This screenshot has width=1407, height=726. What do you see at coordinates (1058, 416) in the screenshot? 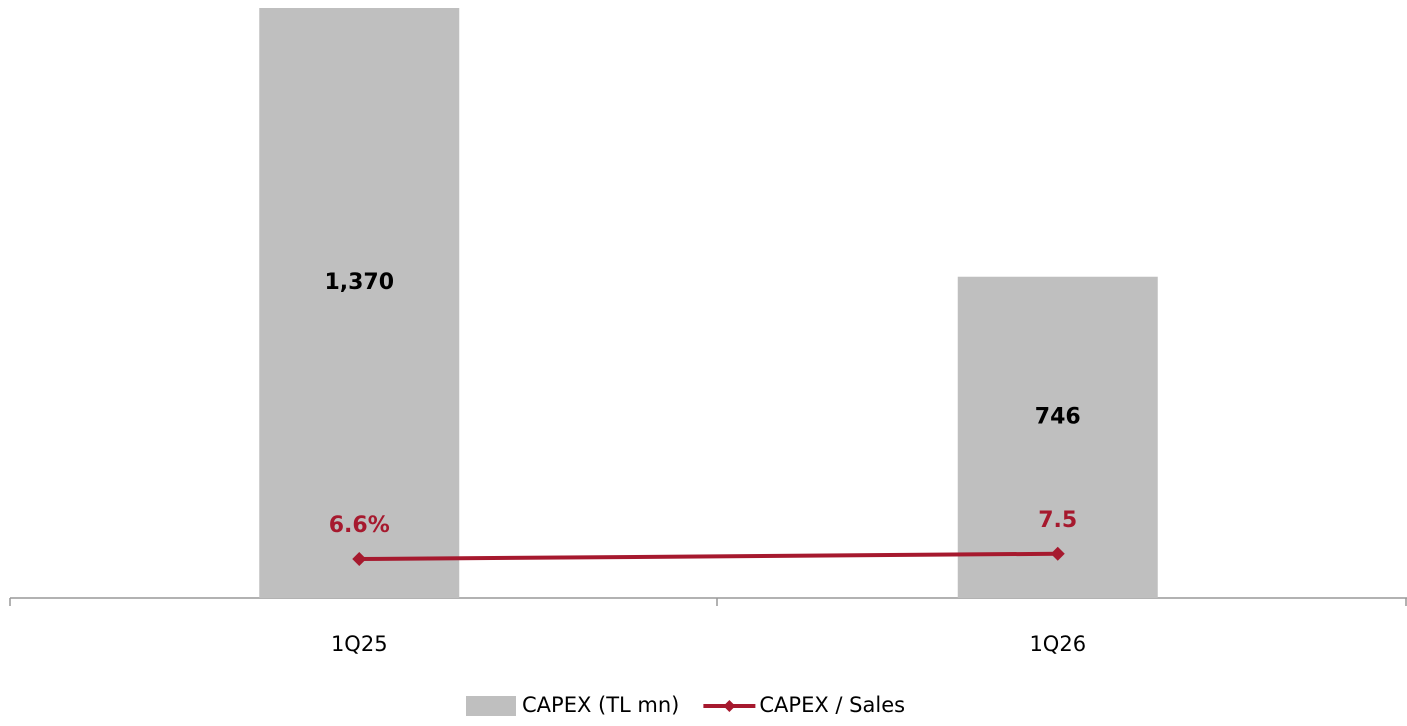
I see `bar-value-label: 746` at bounding box center [1058, 416].